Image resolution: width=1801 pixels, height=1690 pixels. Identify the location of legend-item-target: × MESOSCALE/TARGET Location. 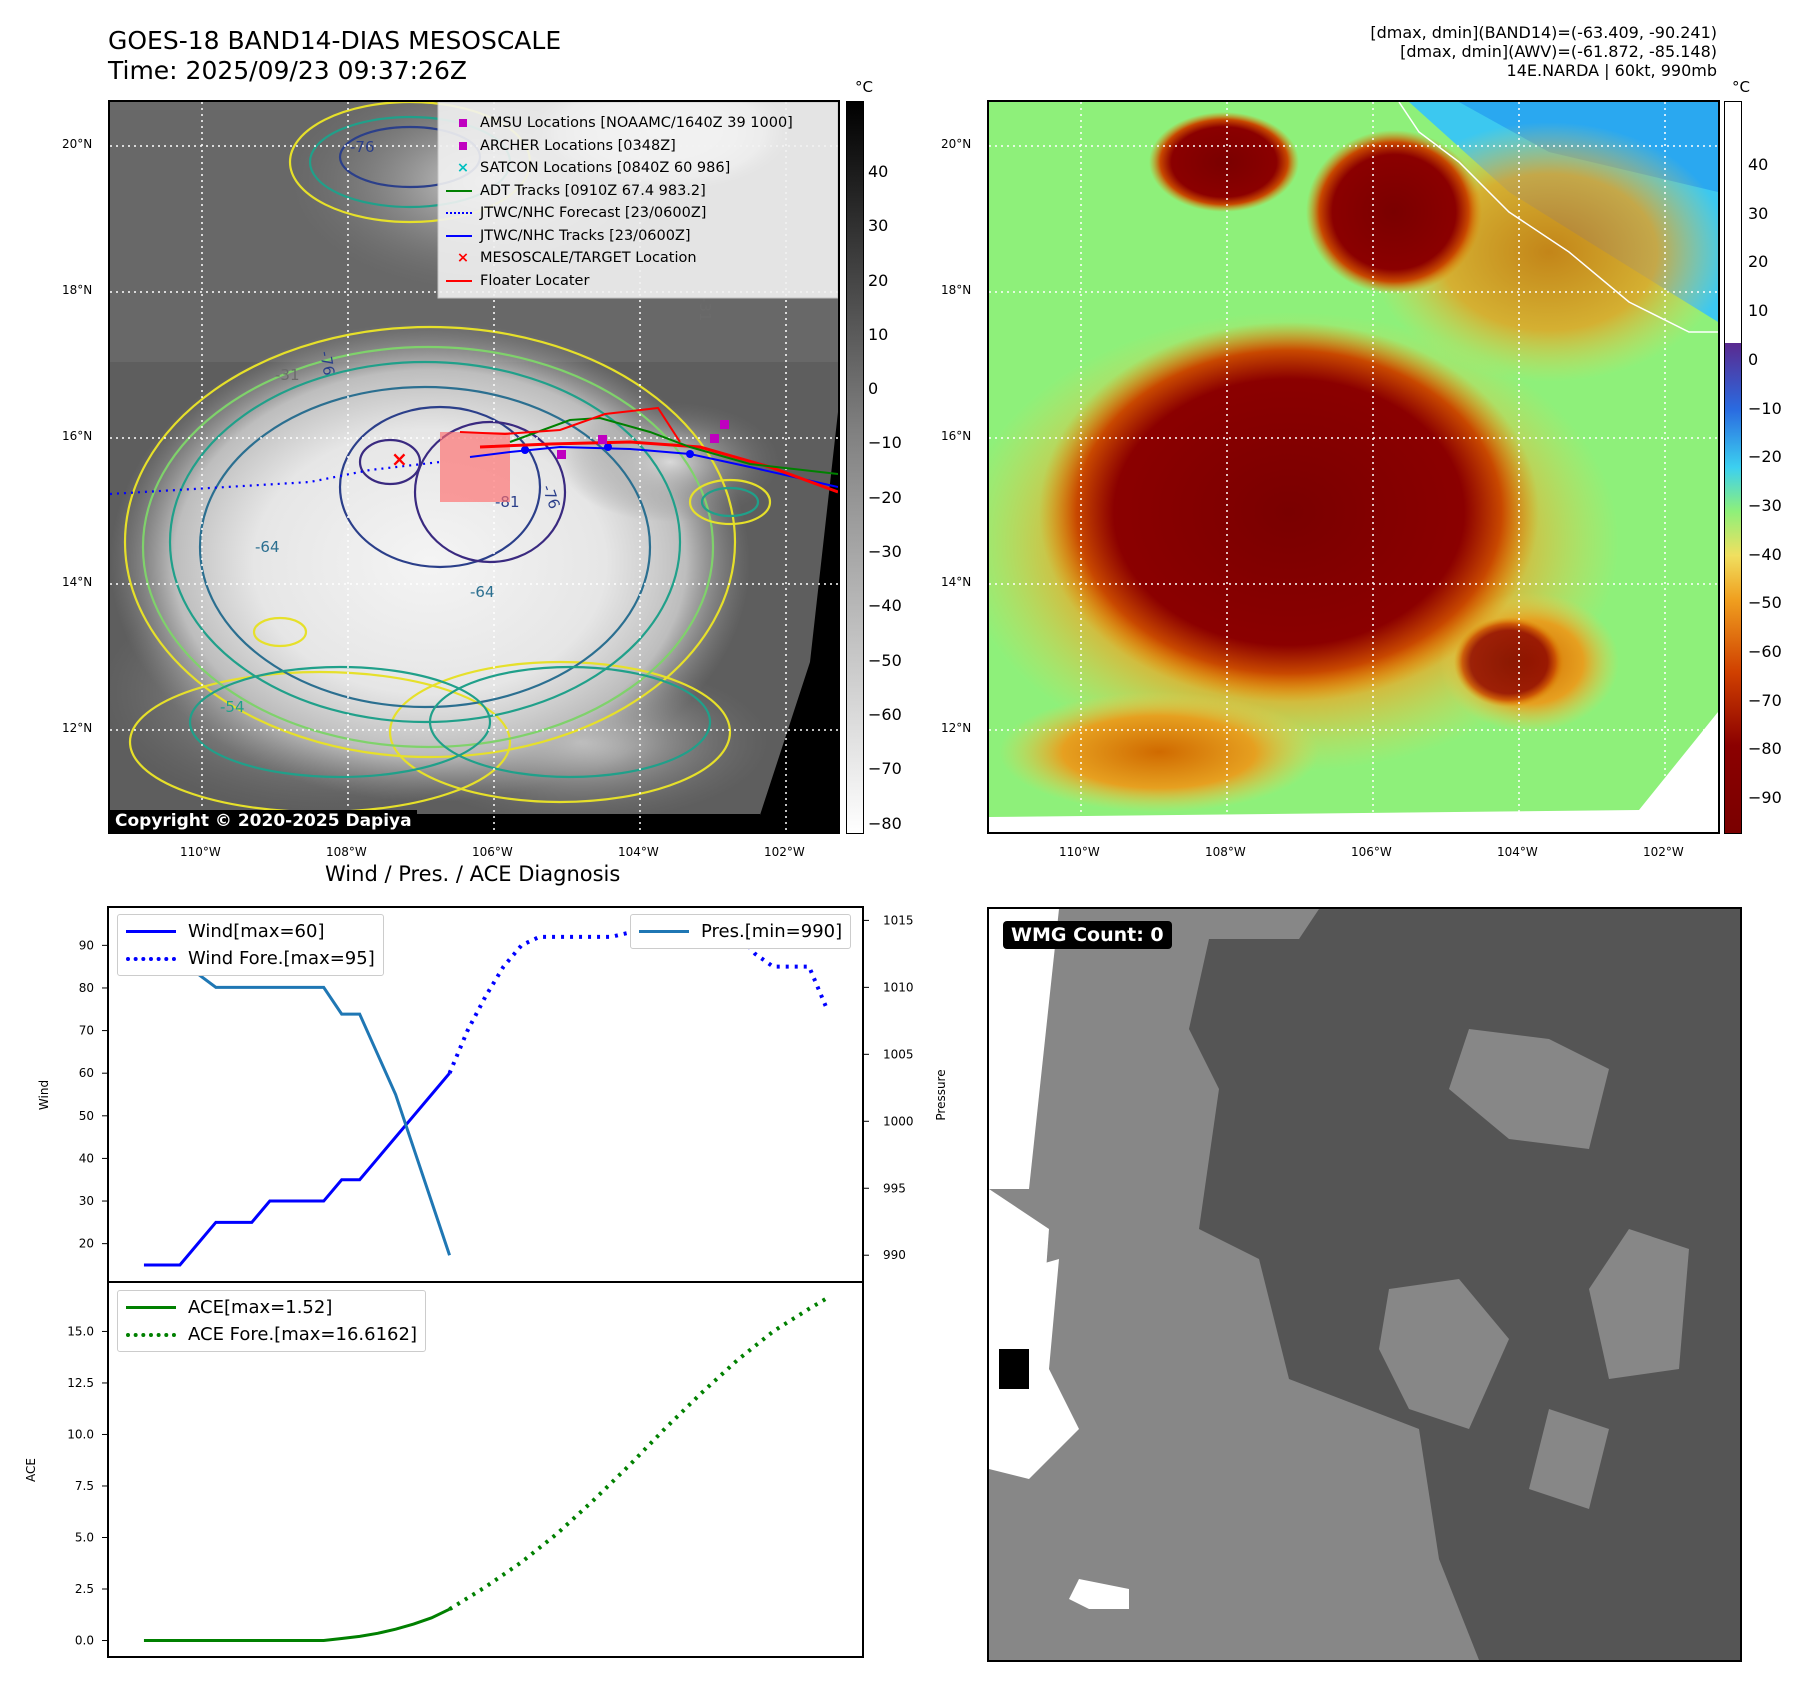
(619, 258).